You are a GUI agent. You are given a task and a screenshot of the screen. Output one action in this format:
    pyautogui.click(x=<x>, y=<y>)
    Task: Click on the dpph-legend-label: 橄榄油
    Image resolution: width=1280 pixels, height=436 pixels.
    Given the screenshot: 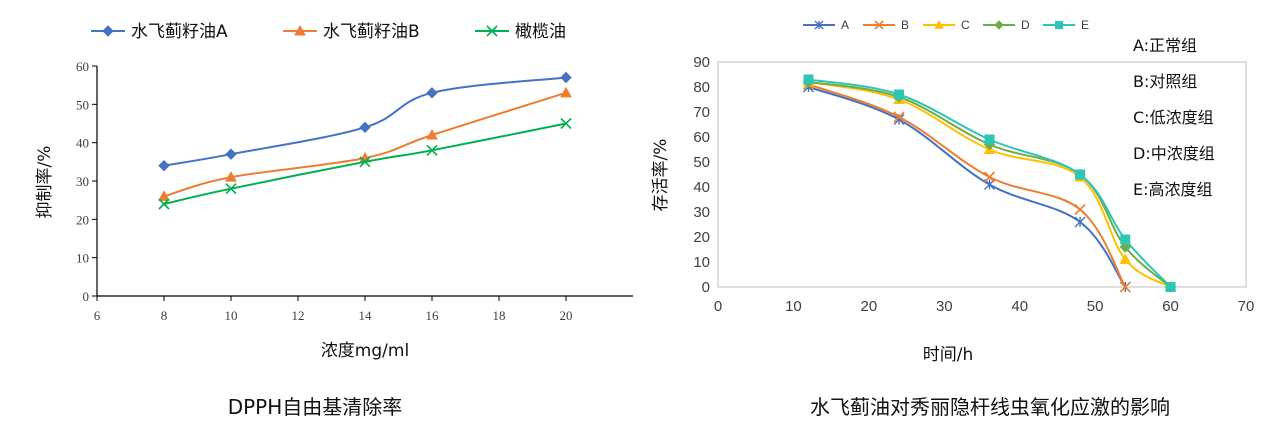 What is the action you would take?
    pyautogui.click(x=540, y=32)
    